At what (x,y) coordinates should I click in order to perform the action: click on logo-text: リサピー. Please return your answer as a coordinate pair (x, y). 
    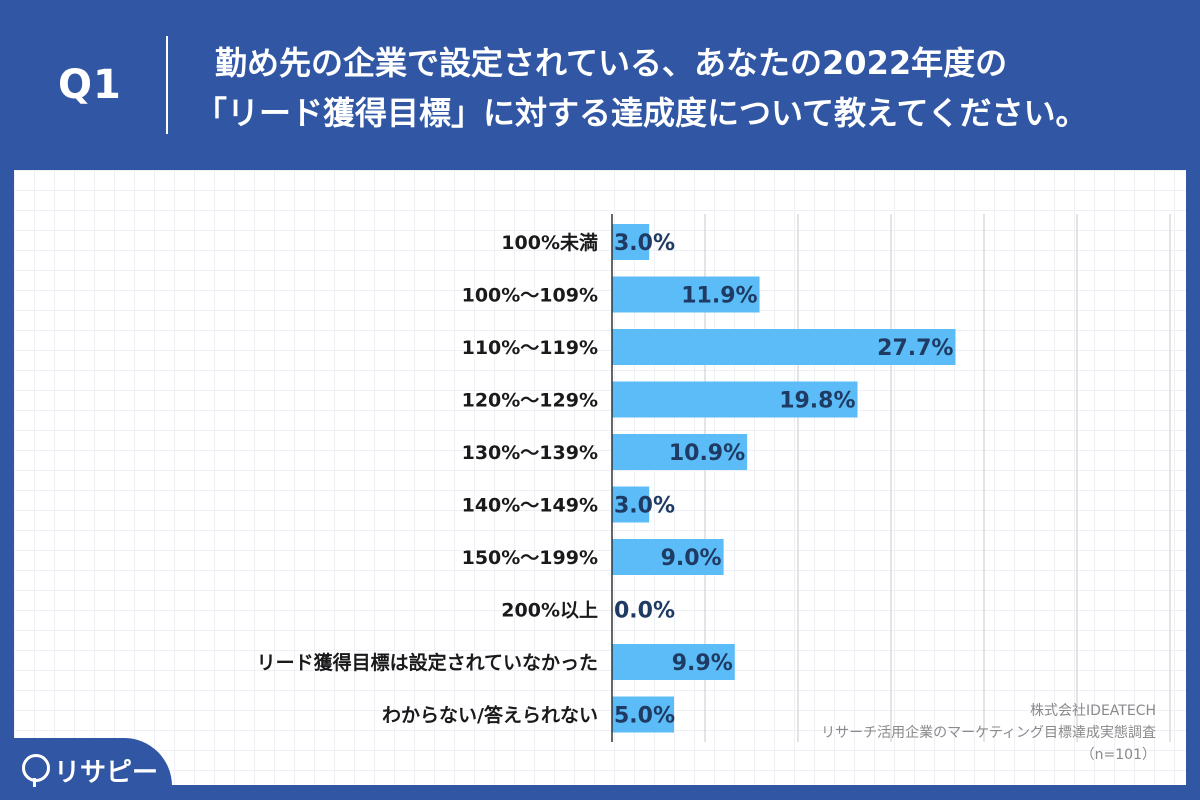
    Looking at the image, I should click on (106, 773).